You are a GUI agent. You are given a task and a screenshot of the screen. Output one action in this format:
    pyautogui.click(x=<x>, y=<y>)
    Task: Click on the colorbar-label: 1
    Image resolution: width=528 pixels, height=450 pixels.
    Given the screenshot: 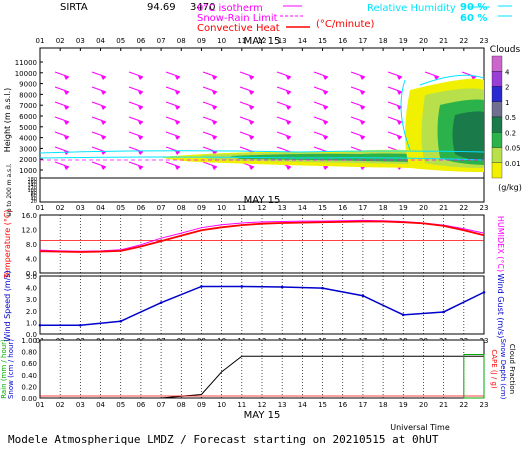 What is the action you would take?
    pyautogui.click(x=507, y=103)
    